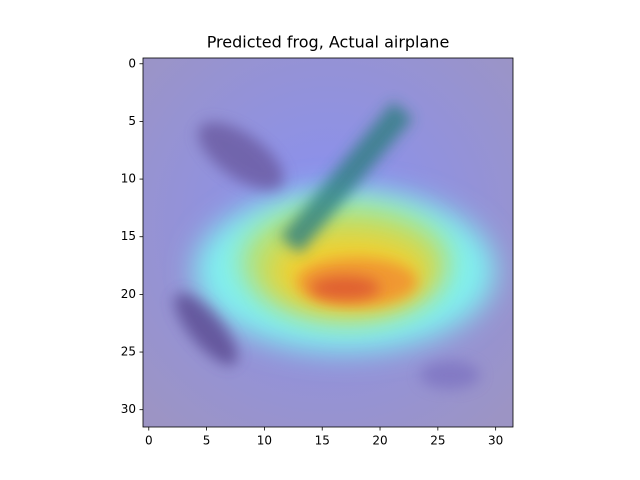  What do you see at coordinates (495, 441) in the screenshot?
I see `x-tick-label: 30` at bounding box center [495, 441].